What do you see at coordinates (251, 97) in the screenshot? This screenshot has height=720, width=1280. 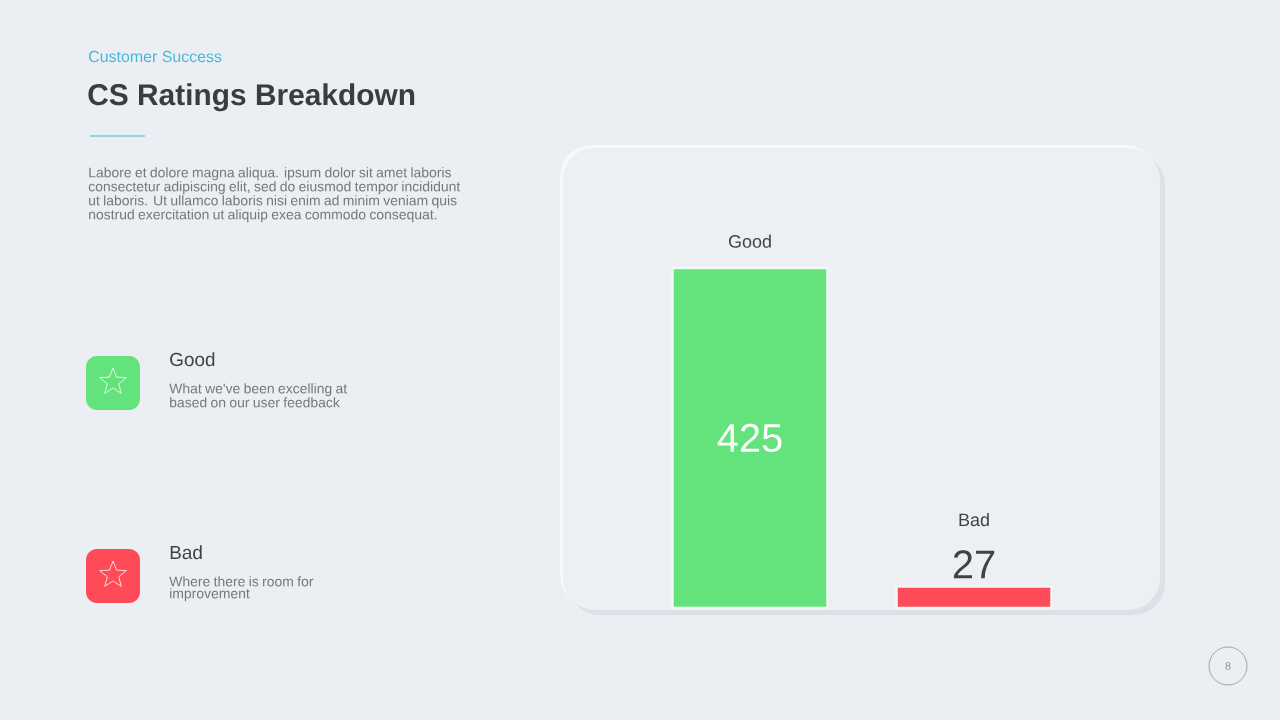 I see `text: CS Ratings Breakdown` at bounding box center [251, 97].